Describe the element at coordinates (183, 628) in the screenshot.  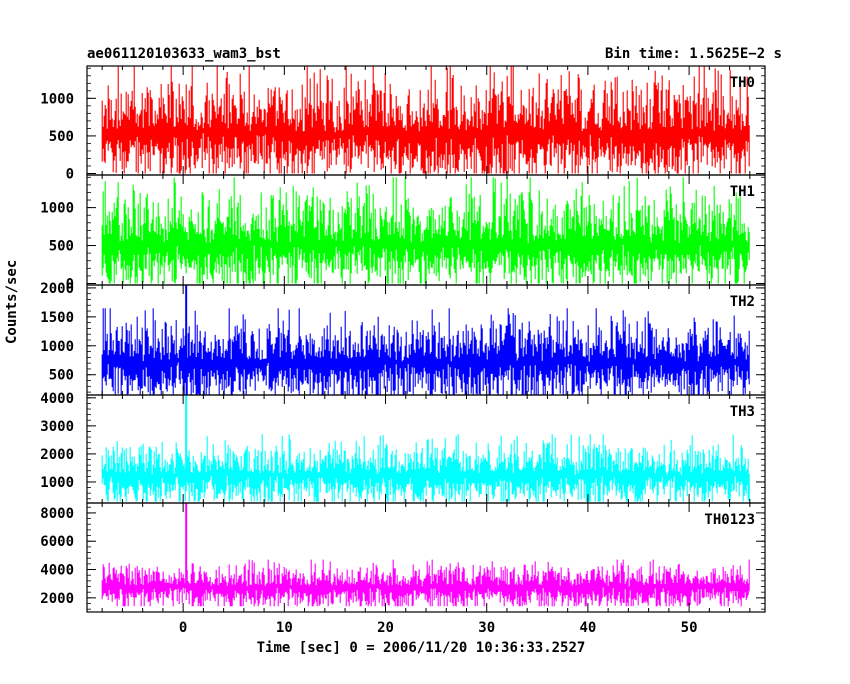
I see `x-tick-label: 0` at that location.